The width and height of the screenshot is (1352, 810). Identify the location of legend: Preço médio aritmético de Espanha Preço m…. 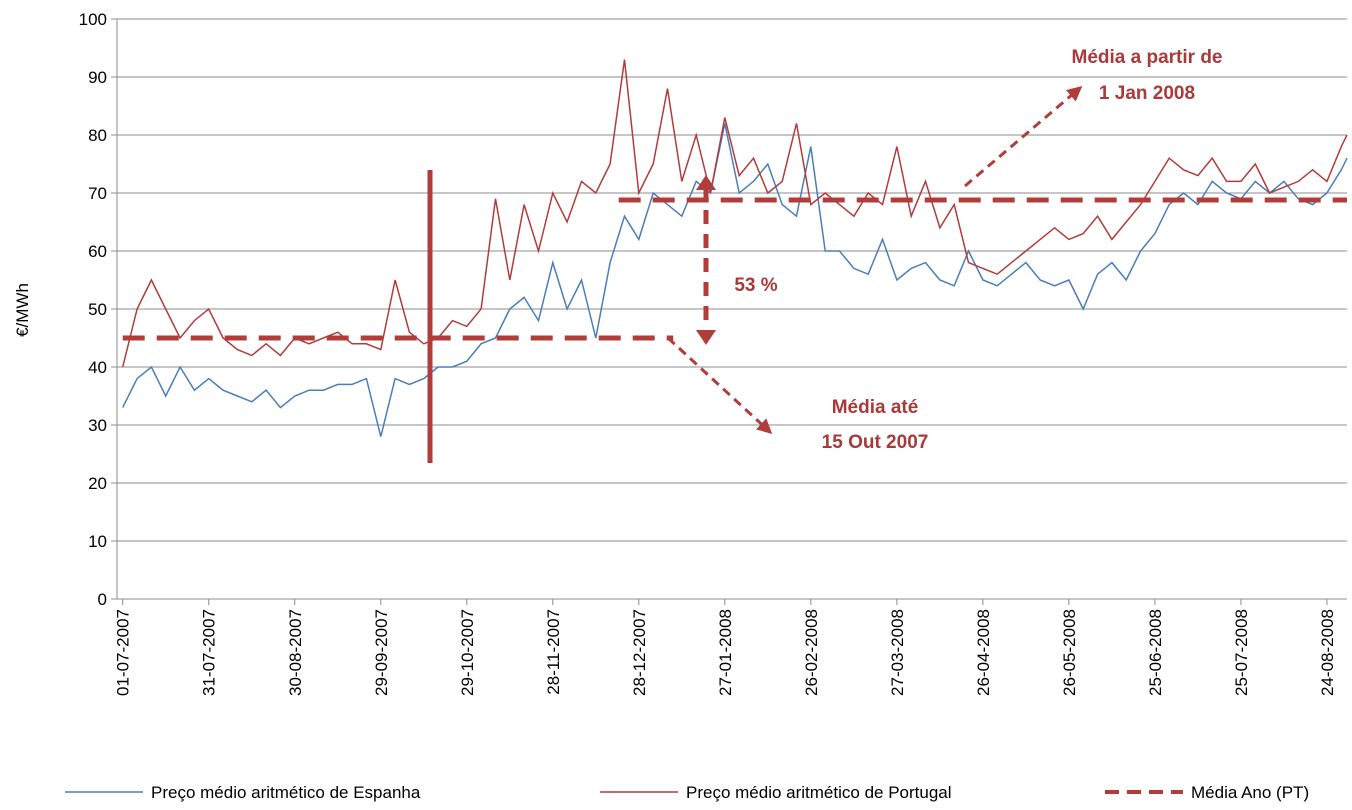
(687, 792).